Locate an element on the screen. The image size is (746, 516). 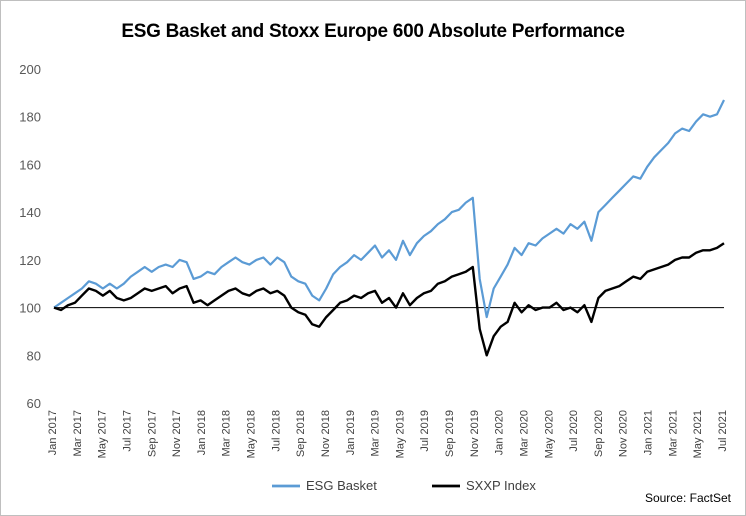
y-tick-label: 180 is located at coordinates (30, 117).